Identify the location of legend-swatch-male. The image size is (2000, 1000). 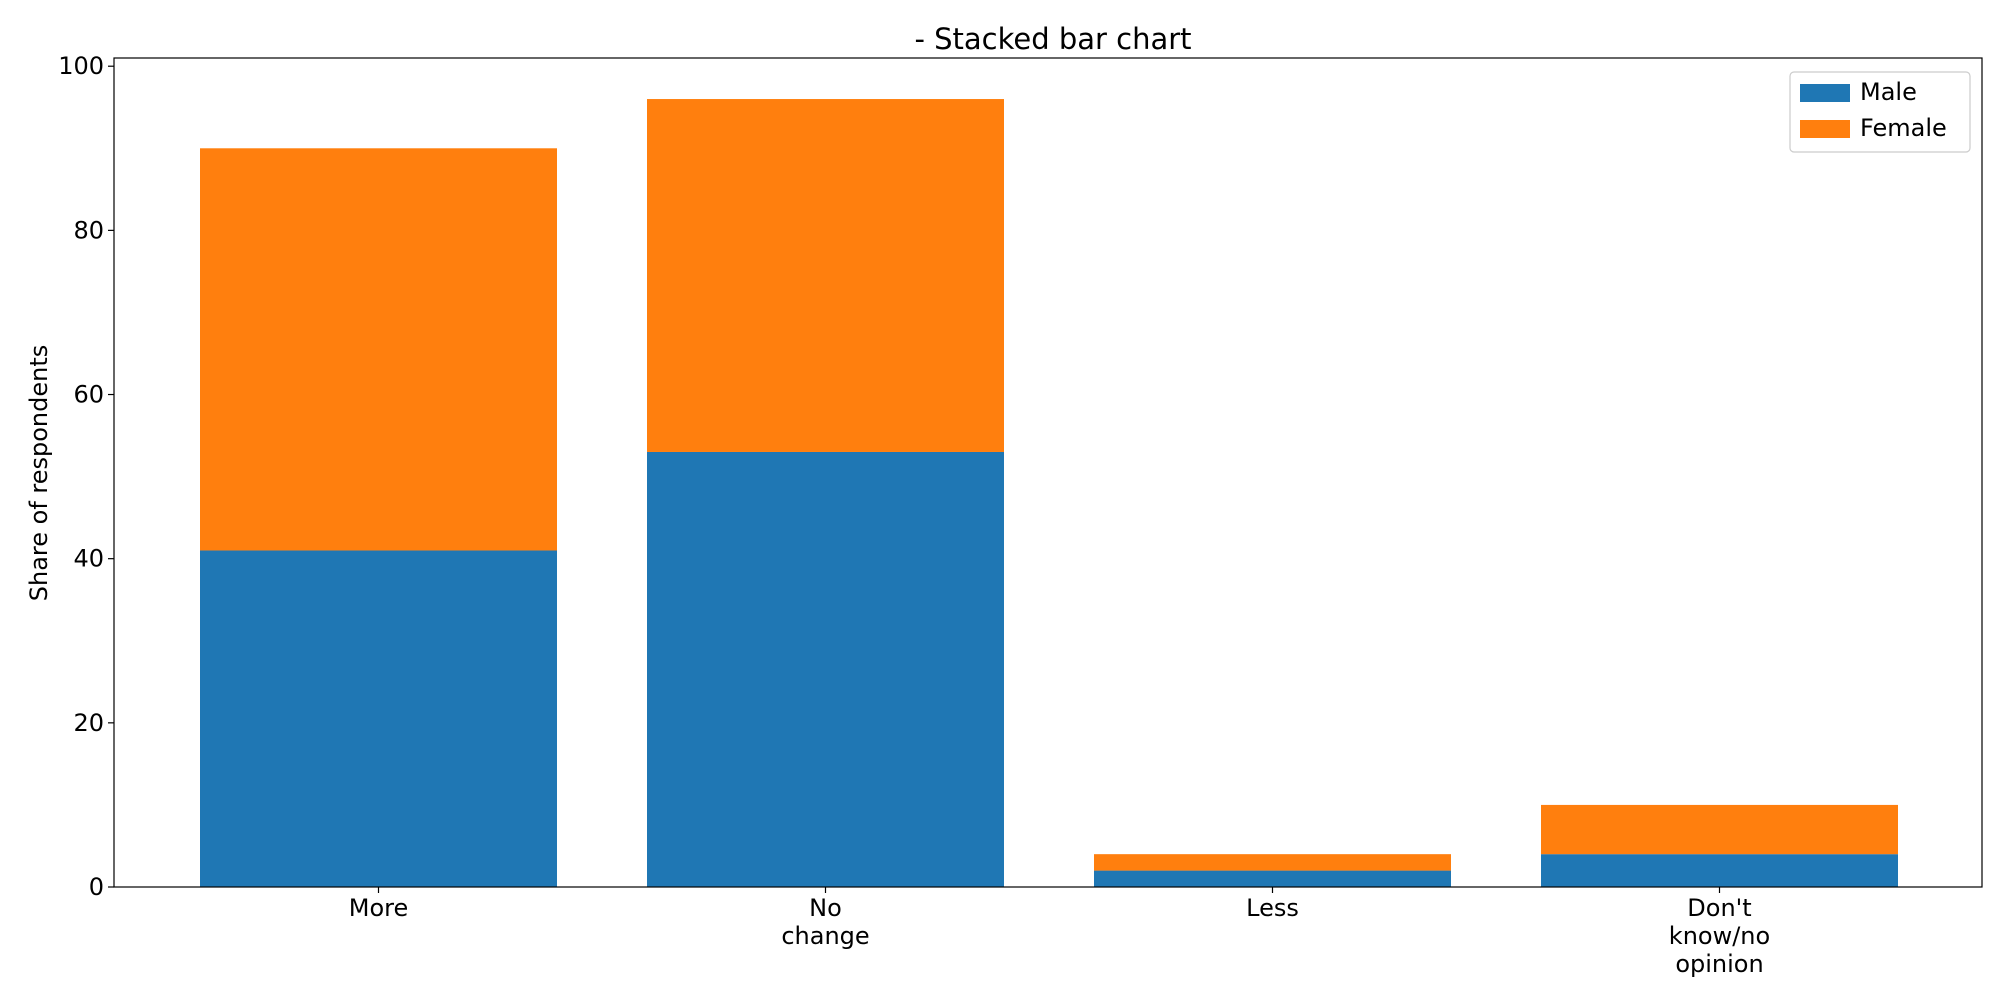
(1825, 93).